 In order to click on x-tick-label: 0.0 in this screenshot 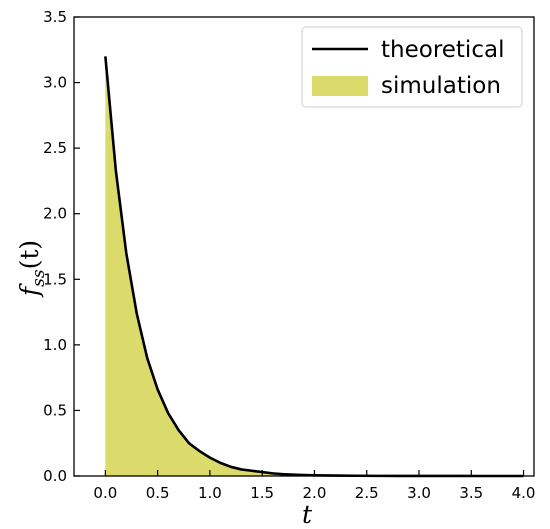, I will do `click(105, 493)`.